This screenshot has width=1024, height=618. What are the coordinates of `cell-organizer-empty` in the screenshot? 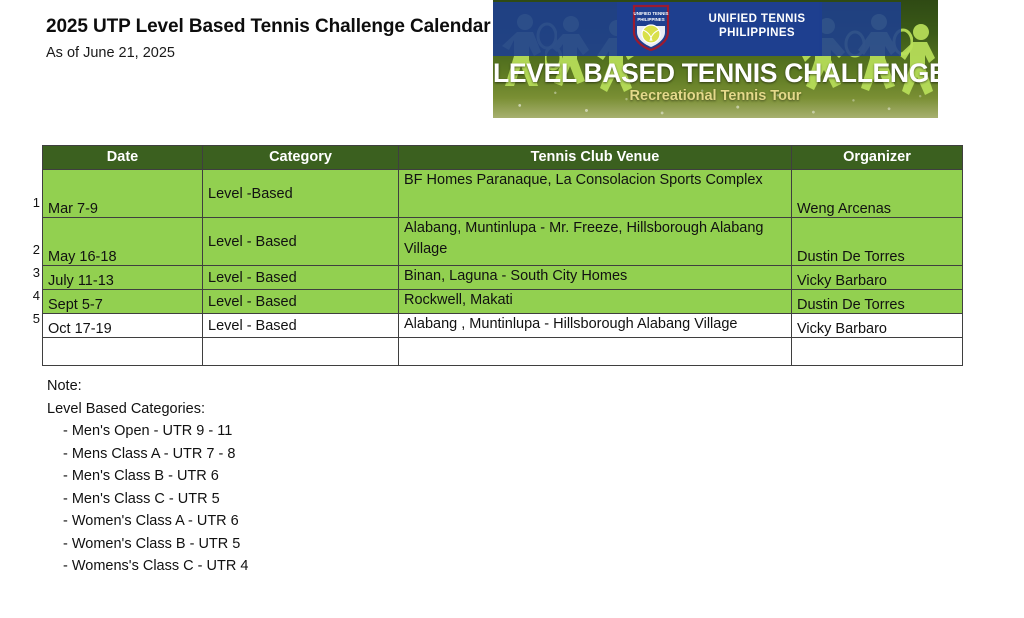 It's located at (877, 351).